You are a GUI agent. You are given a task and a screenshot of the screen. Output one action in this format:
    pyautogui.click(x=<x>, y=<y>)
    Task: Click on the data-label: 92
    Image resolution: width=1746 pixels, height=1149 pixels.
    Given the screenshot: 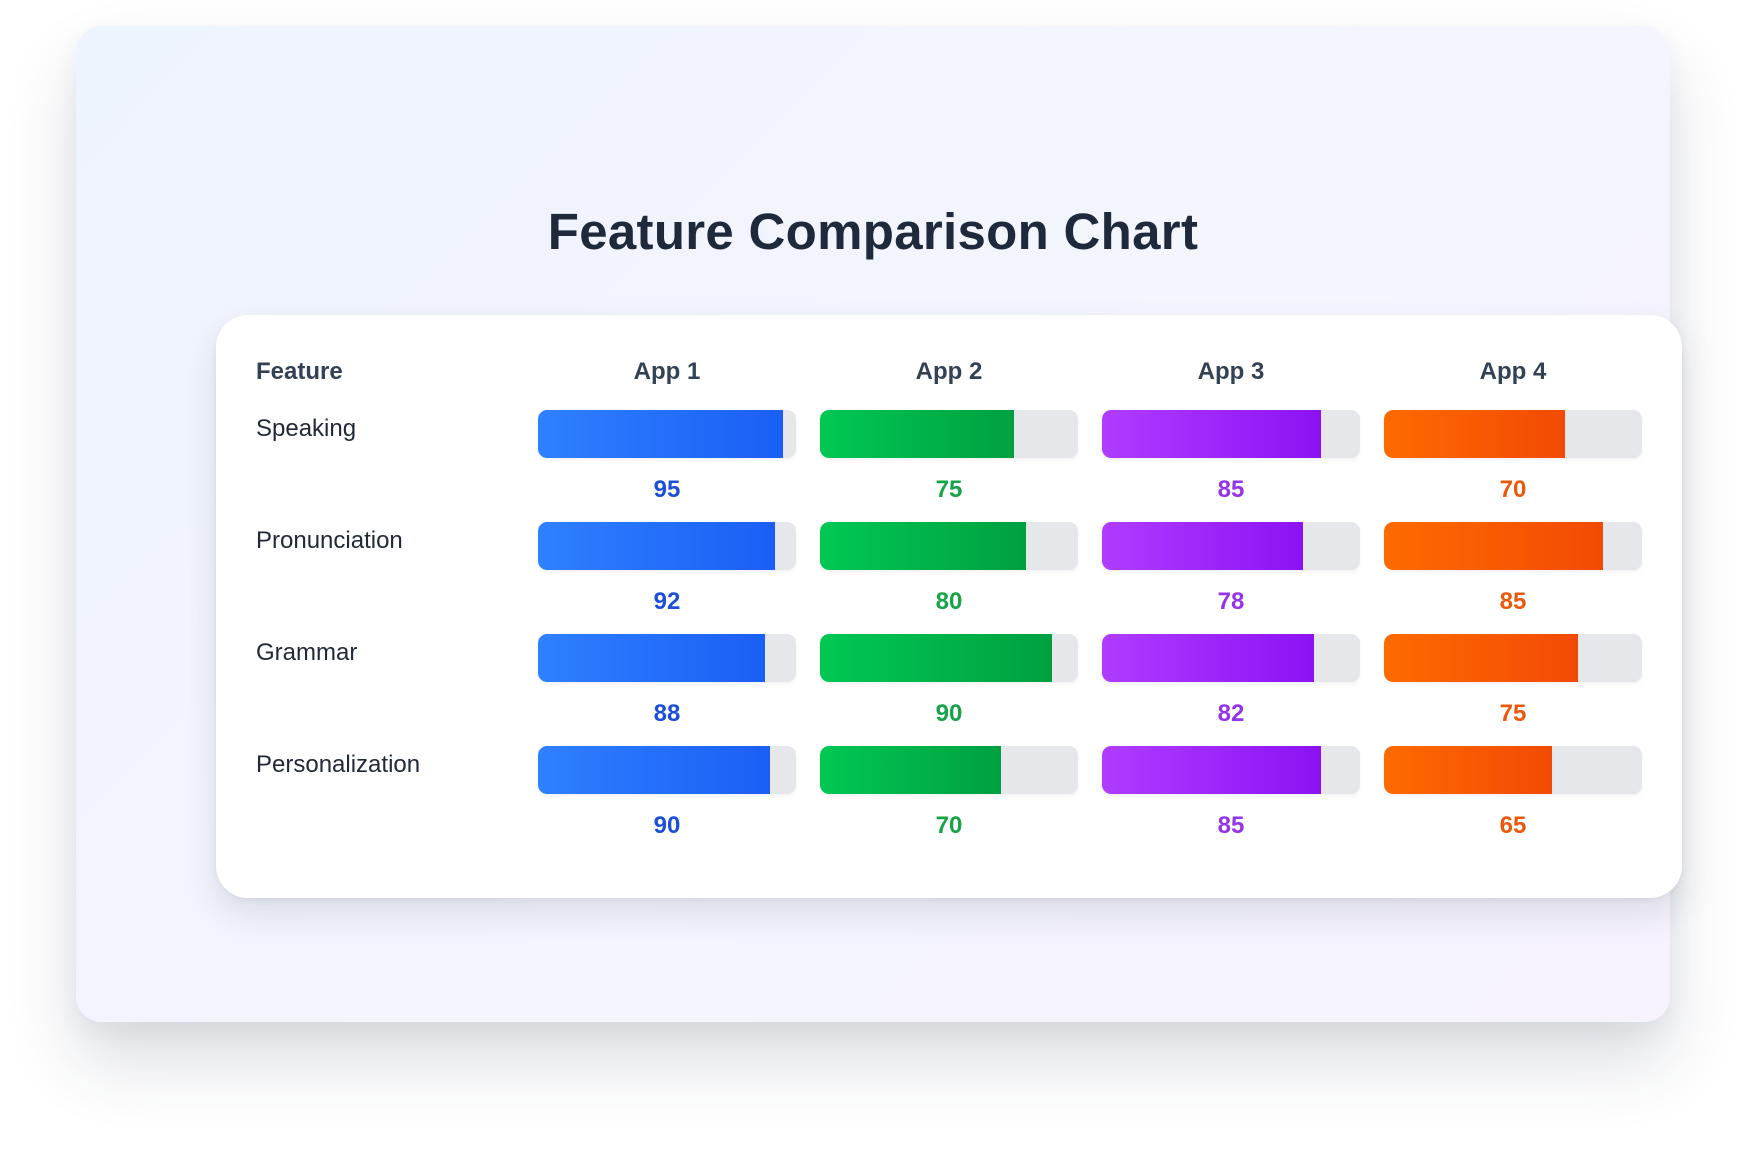 What is the action you would take?
    pyautogui.click(x=667, y=601)
    